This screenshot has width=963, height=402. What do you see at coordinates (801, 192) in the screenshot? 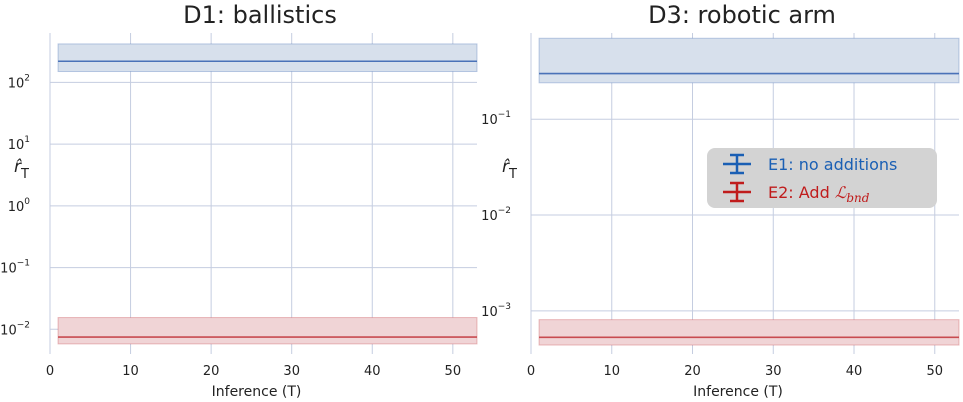
I see `legend-e2-text: E2: Add` at bounding box center [801, 192].